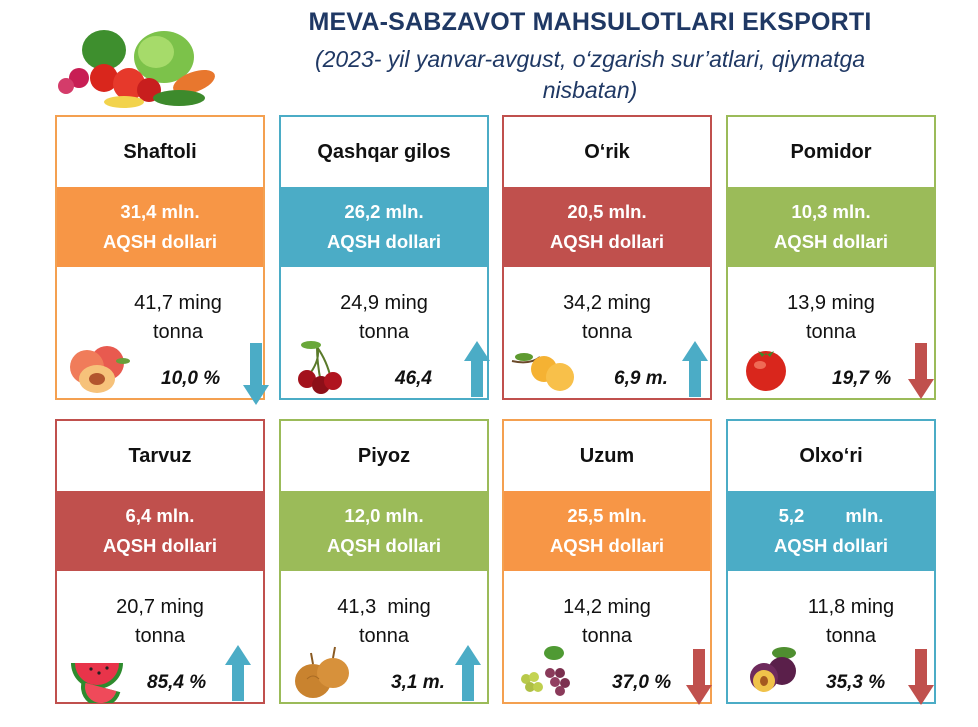  I want to click on quantity-value: 20,7 ming, so click(160, 607).